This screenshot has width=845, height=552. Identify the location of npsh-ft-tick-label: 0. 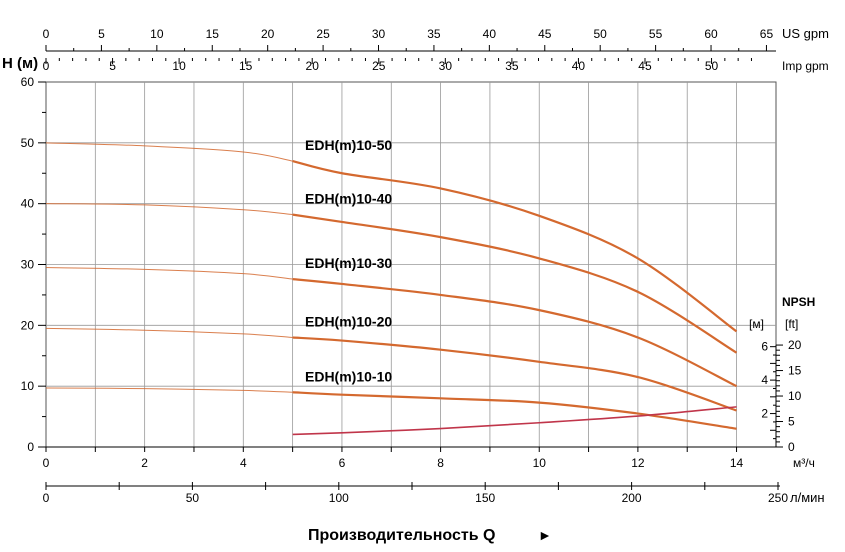
(791, 447).